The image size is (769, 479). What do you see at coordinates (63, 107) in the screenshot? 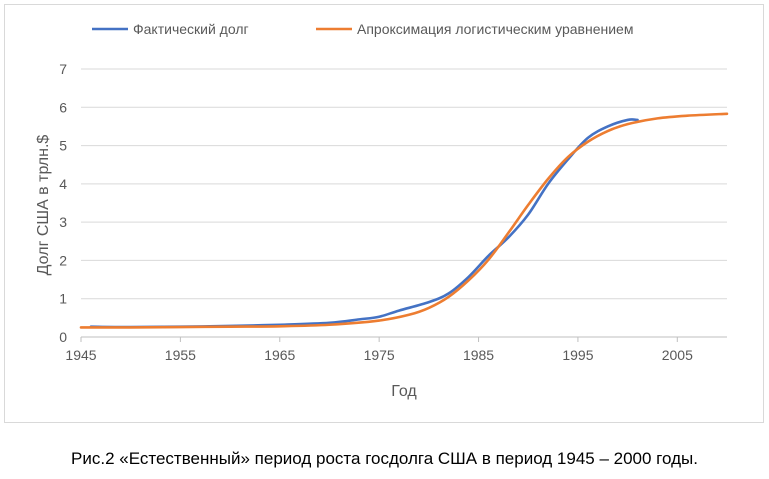
I see `y-tick-label: 6` at bounding box center [63, 107].